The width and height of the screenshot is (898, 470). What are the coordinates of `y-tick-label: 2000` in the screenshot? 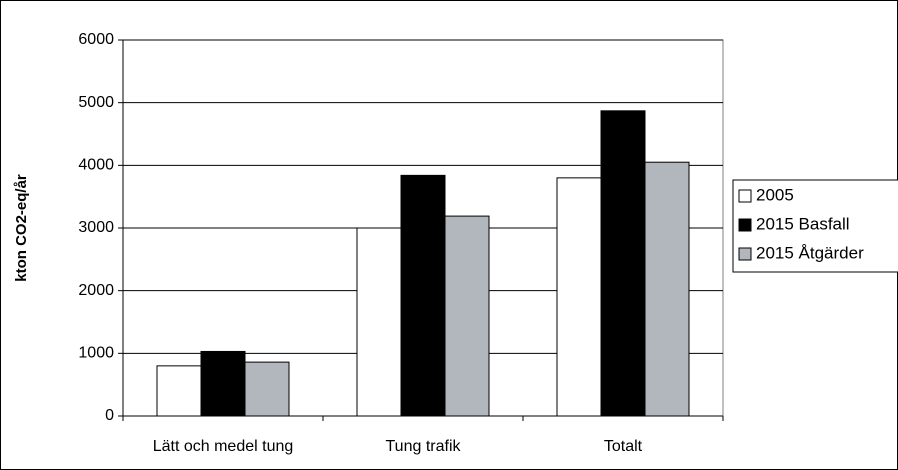 It's located at (96, 290).